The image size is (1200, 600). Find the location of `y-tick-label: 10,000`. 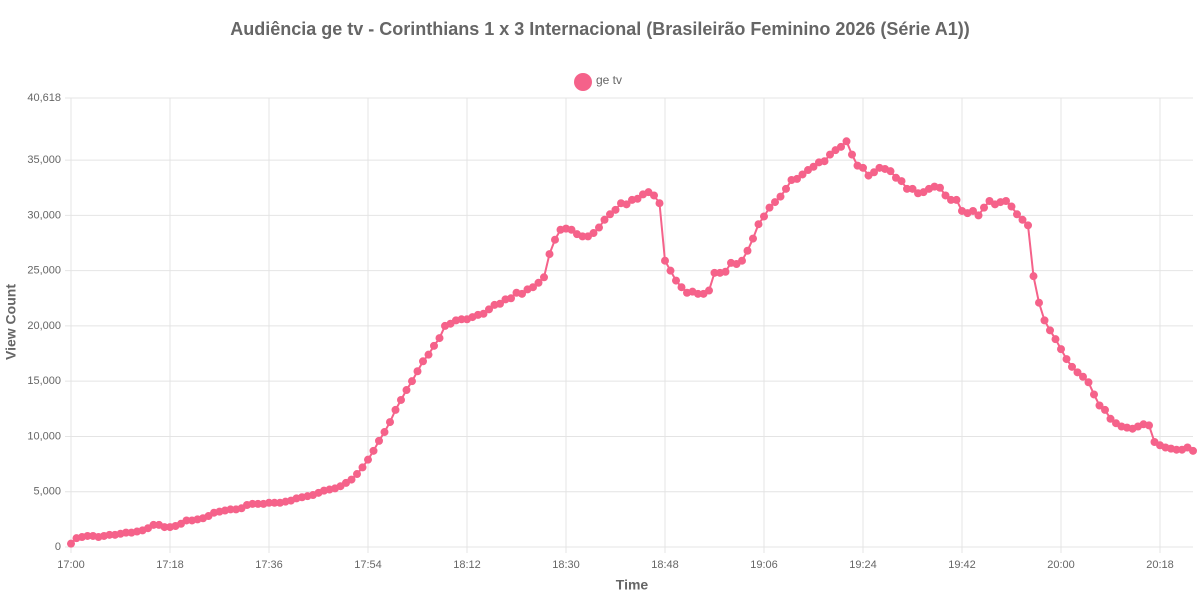

y-tick-label: 10,000 is located at coordinates (44, 436).